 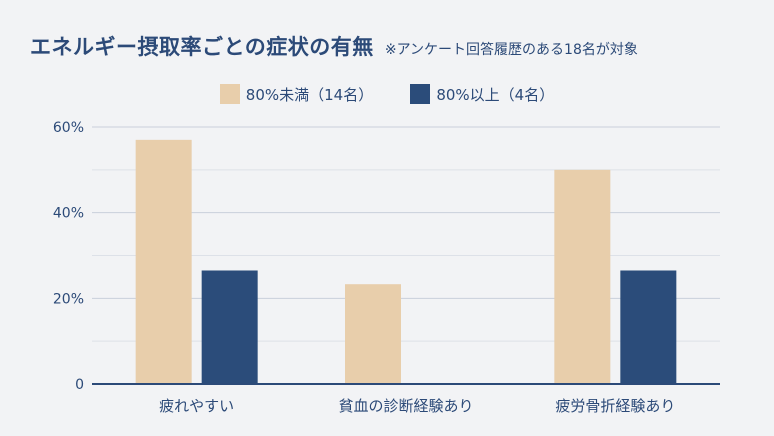 What do you see at coordinates (202, 47) in the screenshot?
I see `chart-title: エネルギー摂取率ごとの症状の有無` at bounding box center [202, 47].